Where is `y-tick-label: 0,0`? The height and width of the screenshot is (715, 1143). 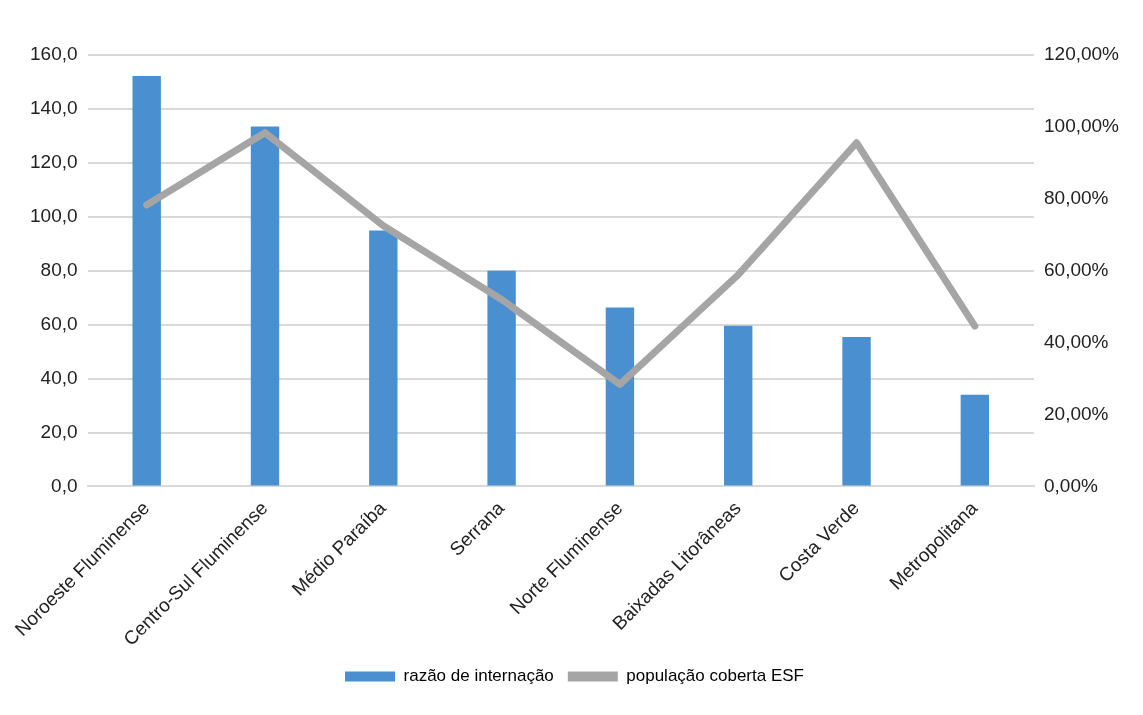 y-tick-label: 0,0 is located at coordinates (64, 485).